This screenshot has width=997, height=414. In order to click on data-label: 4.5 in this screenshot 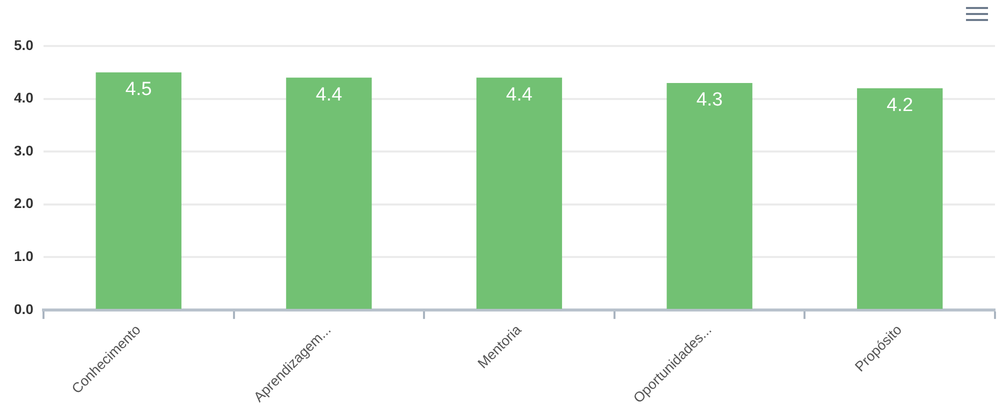, I will do `click(138, 89)`.